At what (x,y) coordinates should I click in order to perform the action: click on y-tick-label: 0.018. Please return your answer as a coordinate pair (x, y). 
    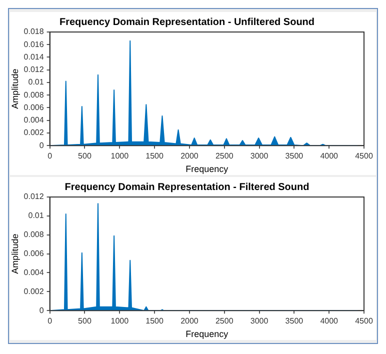
    Looking at the image, I should click on (34, 31).